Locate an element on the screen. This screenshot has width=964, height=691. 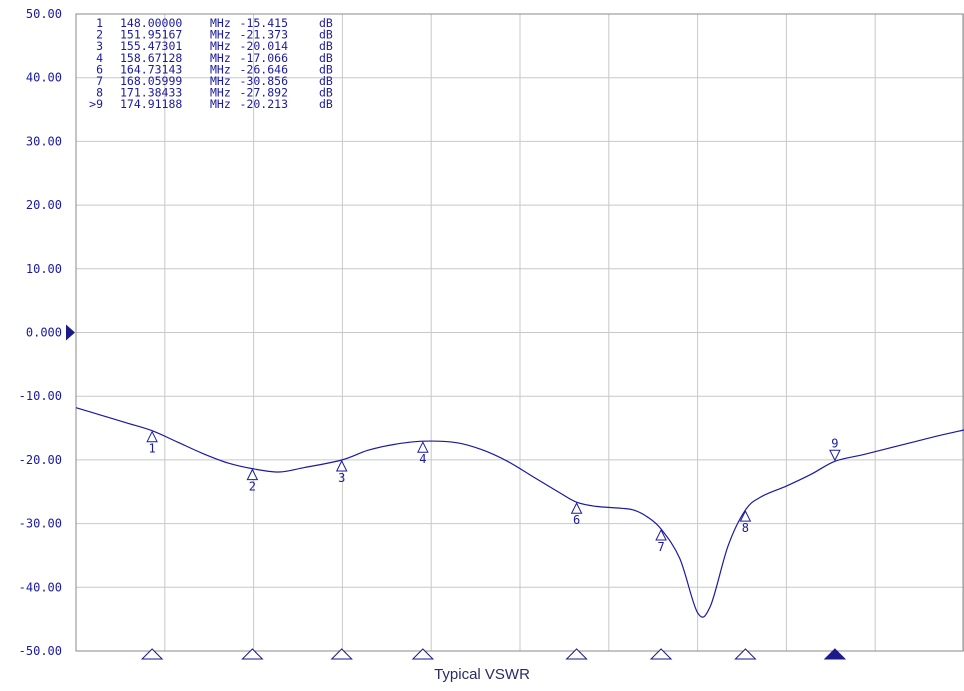
marker-table-frequency: 158.67128 is located at coordinates (151, 58).